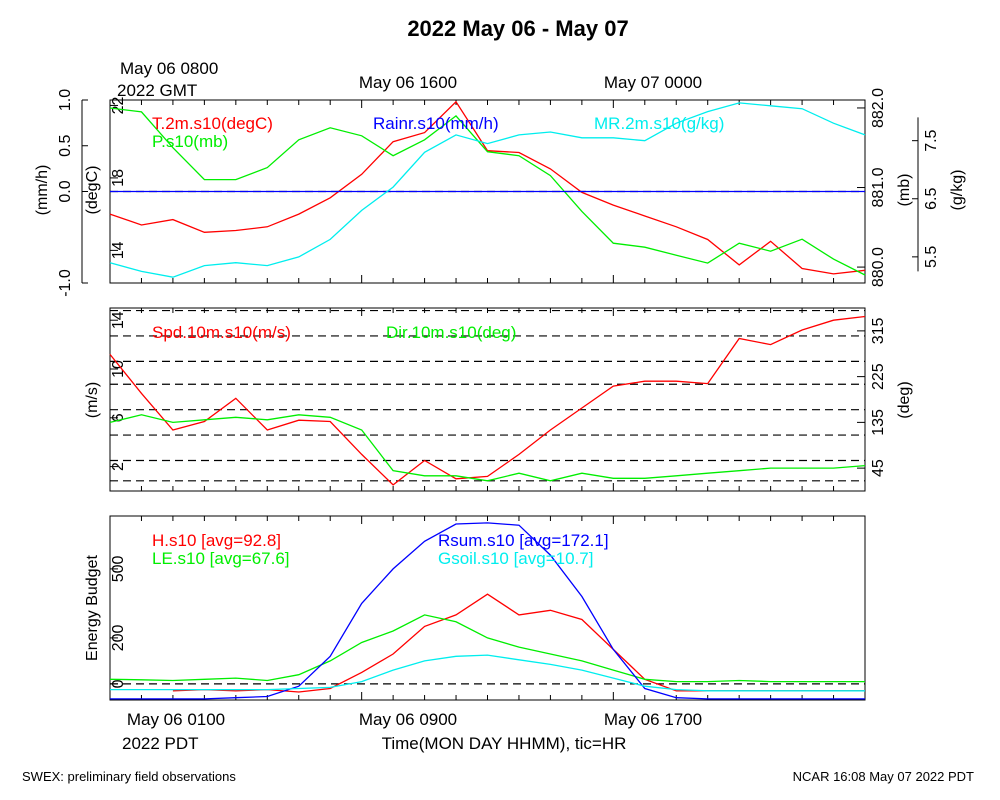  What do you see at coordinates (904, 190) in the screenshot?
I see `pres-axis-label: (mb)` at bounding box center [904, 190].